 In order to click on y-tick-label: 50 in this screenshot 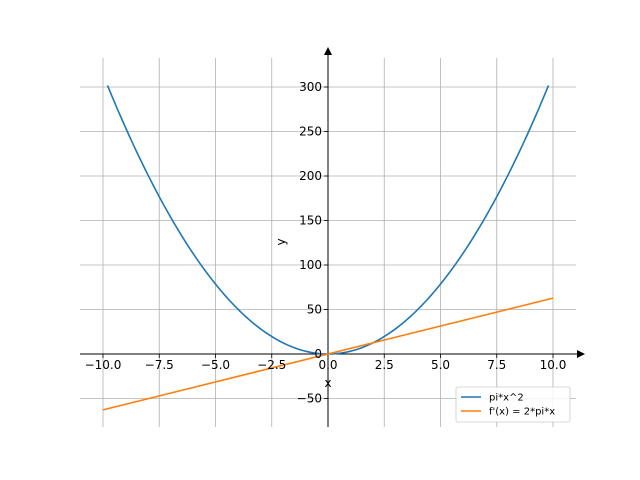, I will do `click(314, 310)`.